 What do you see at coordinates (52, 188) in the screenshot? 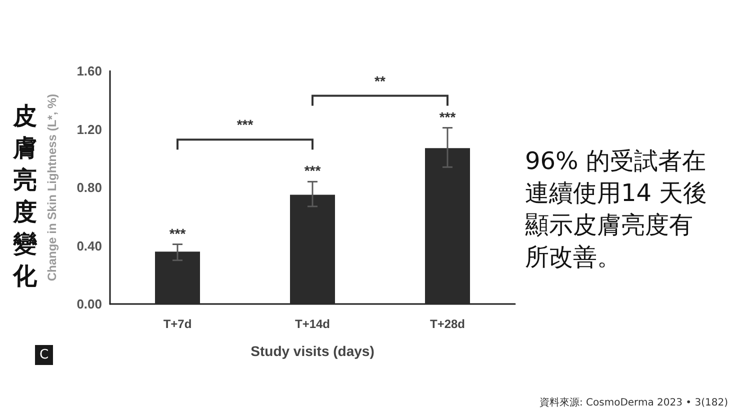
I see `y-axis-title: Change in Skin Lightness (L*, %)` at bounding box center [52, 188].